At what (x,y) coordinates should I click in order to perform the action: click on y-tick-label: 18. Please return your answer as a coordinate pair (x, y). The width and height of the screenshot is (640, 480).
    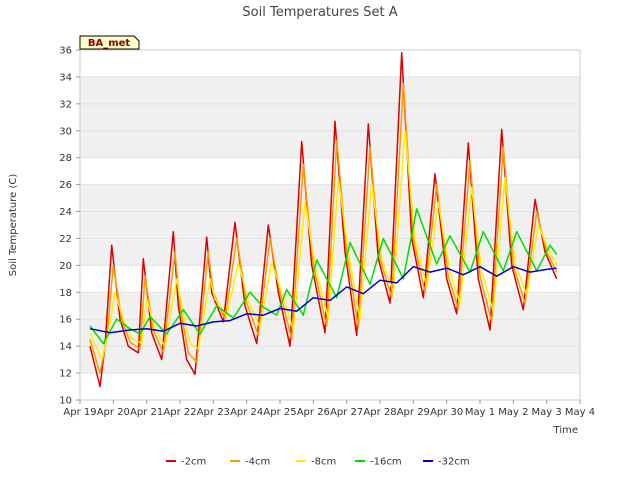
    Looking at the image, I should click on (65, 293).